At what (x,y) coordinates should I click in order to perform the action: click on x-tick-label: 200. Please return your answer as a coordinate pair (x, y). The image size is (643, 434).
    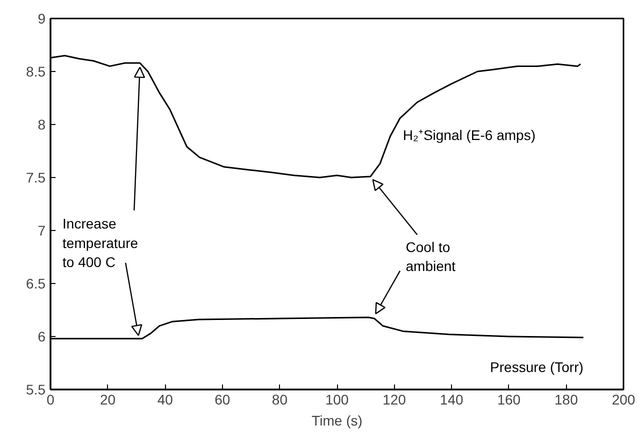
    Looking at the image, I should click on (624, 400).